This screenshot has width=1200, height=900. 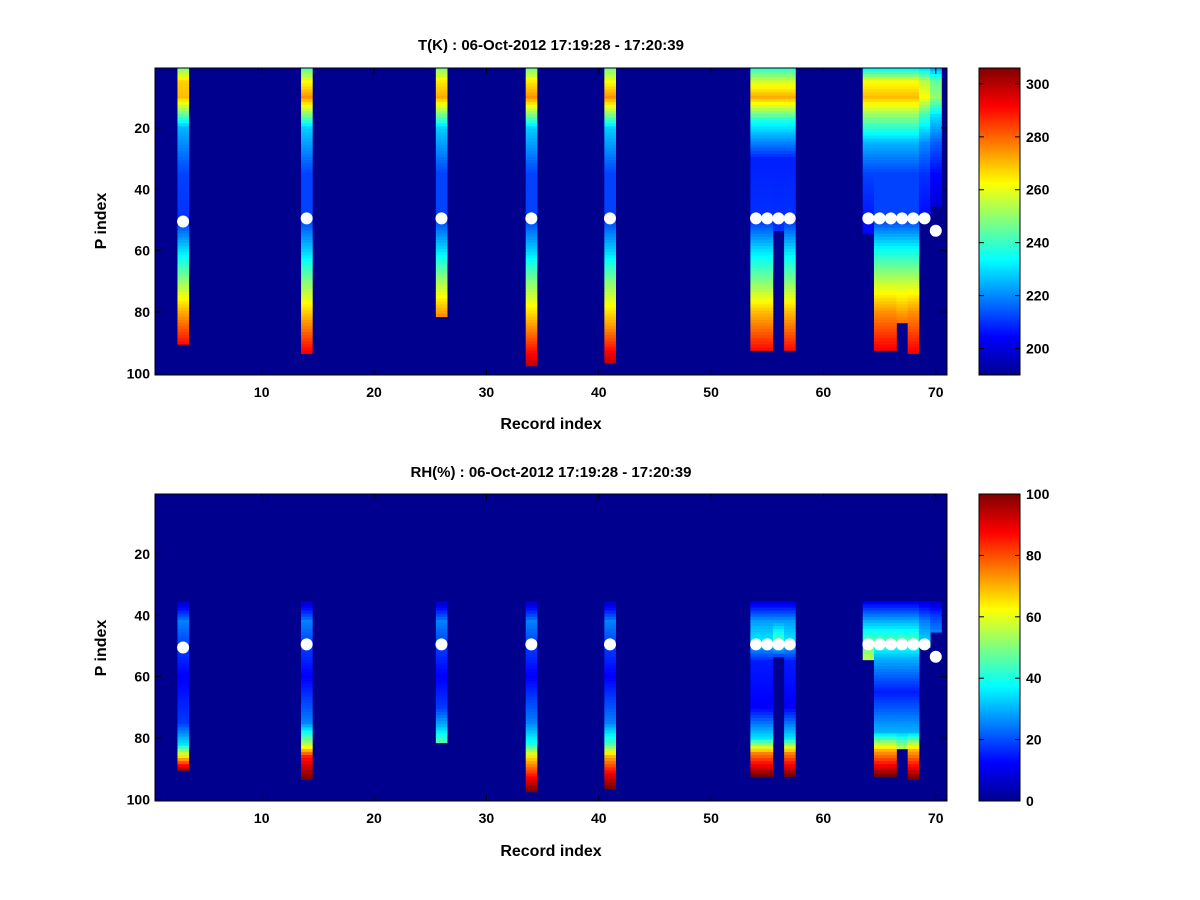 What do you see at coordinates (868, 631) in the screenshot?
I see `humidity-column-x64` at bounding box center [868, 631].